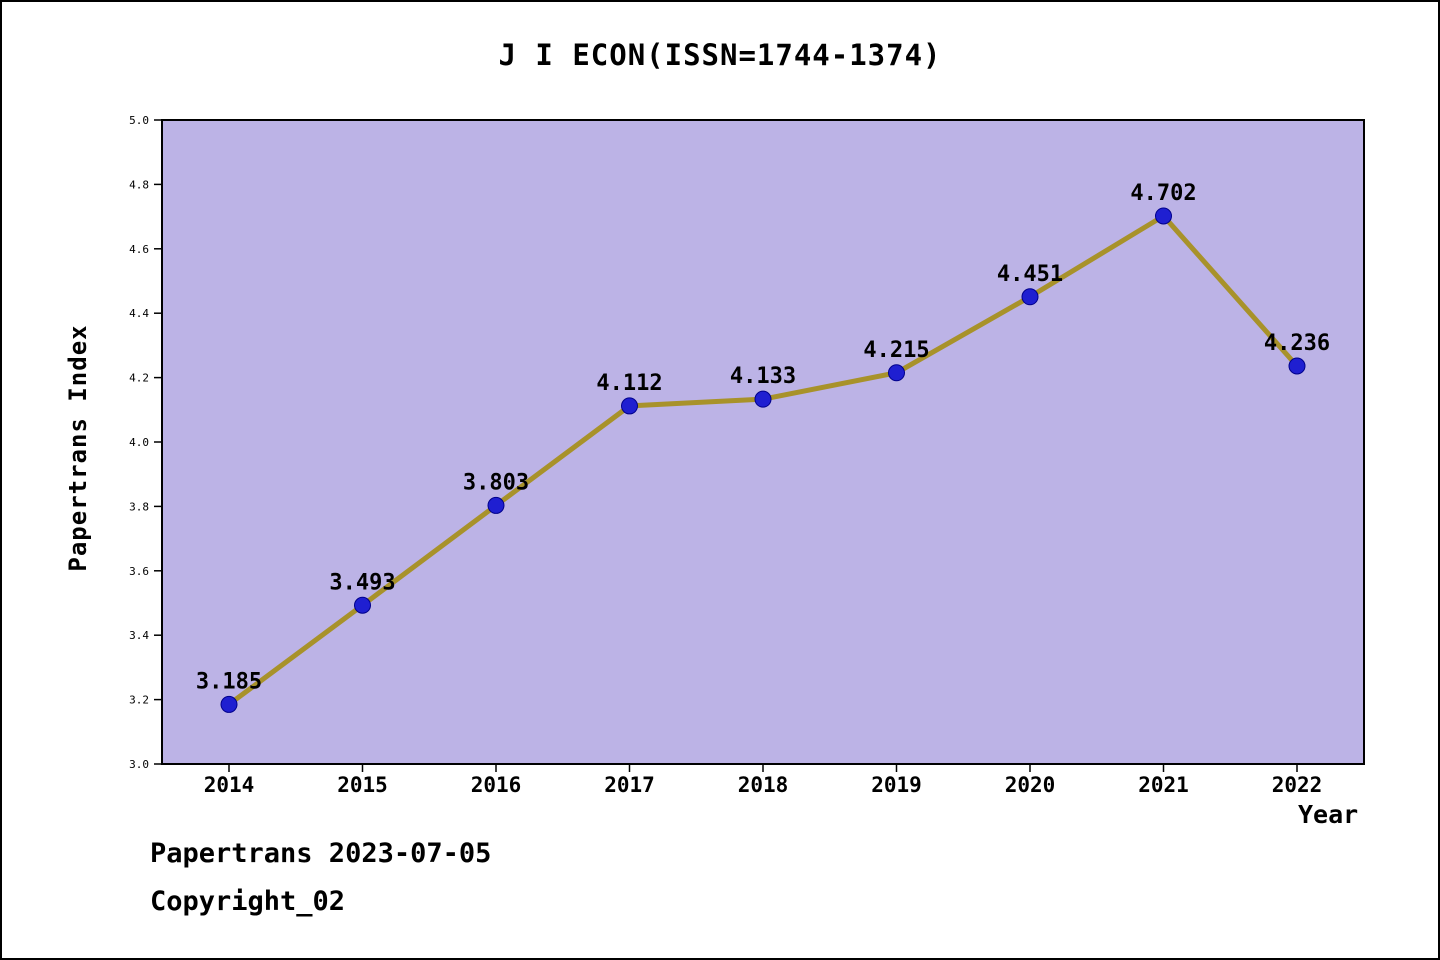 The image size is (1440, 960). What do you see at coordinates (1030, 785) in the screenshot?
I see `x-tick-label: 2020` at bounding box center [1030, 785].